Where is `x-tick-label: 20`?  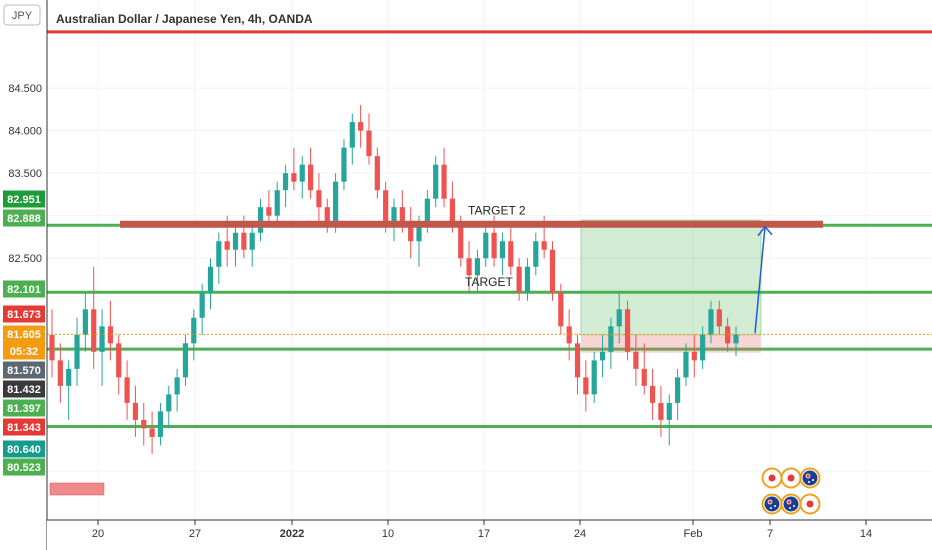
x-tick-label: 20 is located at coordinates (98, 534).